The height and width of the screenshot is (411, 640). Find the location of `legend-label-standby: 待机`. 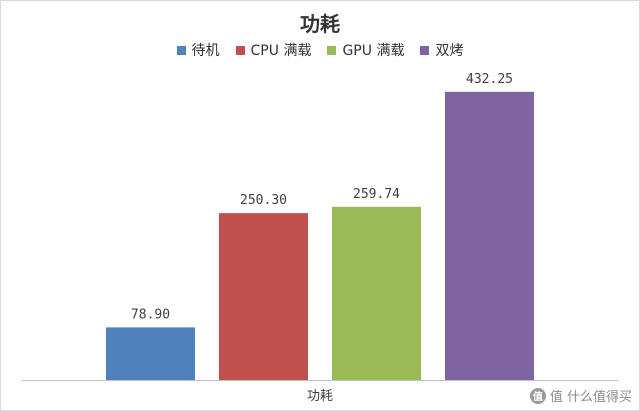

legend-label-standby: 待机 is located at coordinates (205, 51).